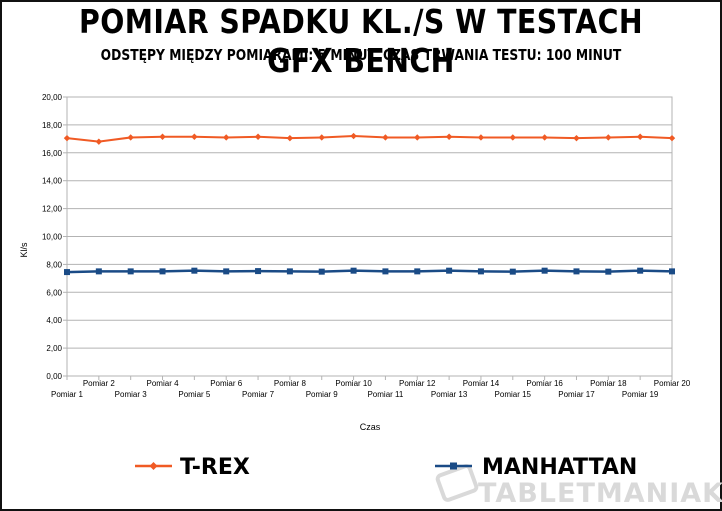 The height and width of the screenshot is (511, 722). What do you see at coordinates (52, 181) in the screenshot?
I see `y-tick-label: 14,00` at bounding box center [52, 181].